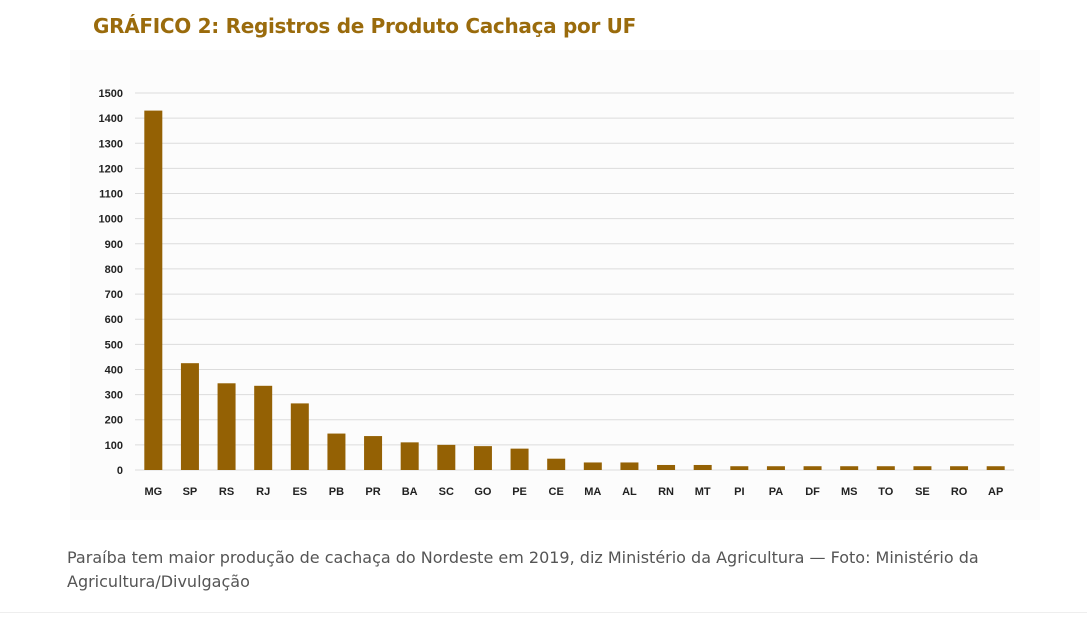  Describe the element at coordinates (959, 492) in the screenshot. I see `x-tick-label: RO` at that location.